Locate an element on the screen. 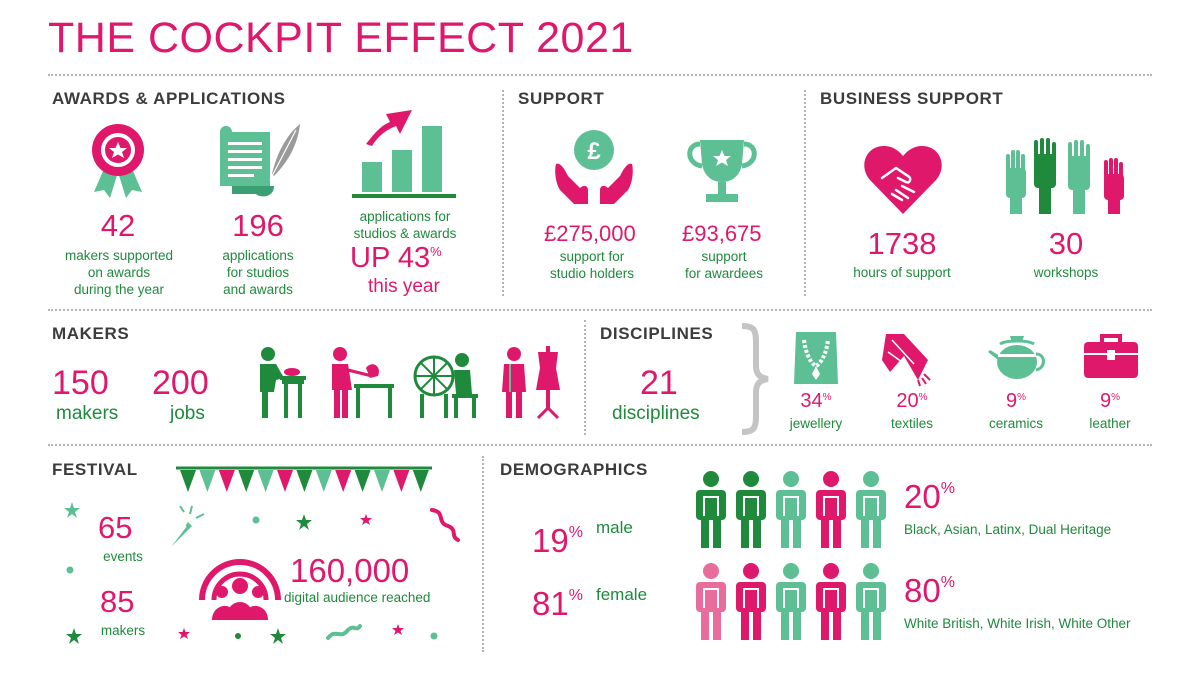  glassblower-icon is located at coordinates (363, 382).